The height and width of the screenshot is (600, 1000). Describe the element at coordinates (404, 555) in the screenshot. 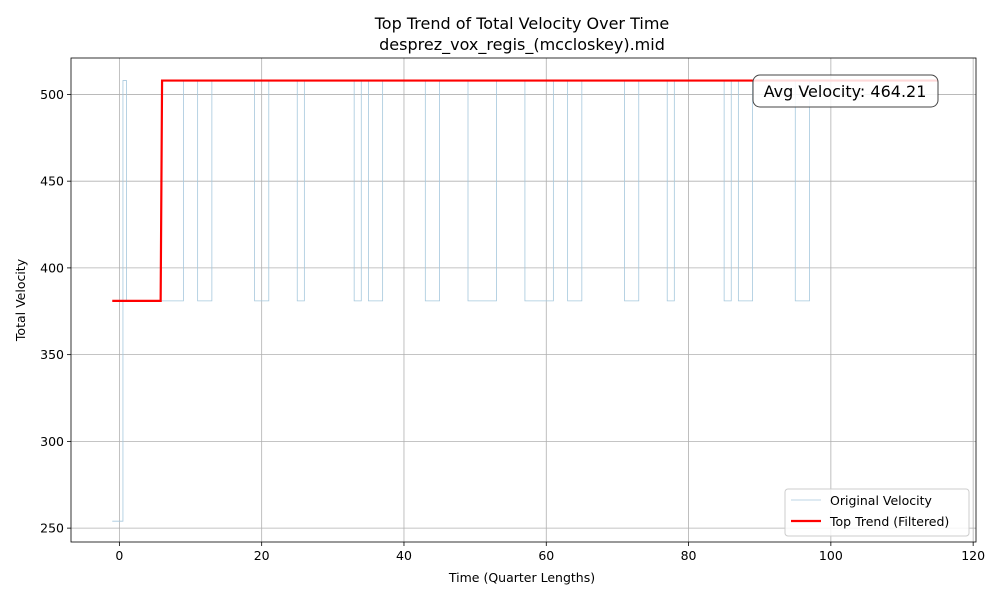

I see `x-tick-label: 40` at that location.